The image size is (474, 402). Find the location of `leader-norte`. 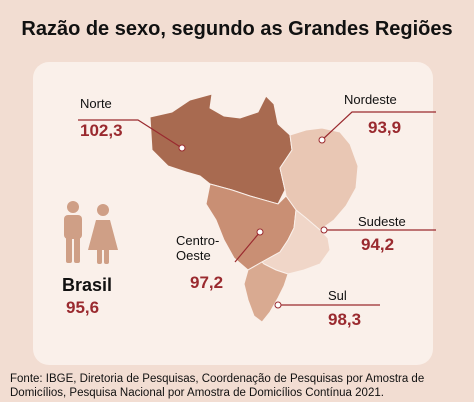

leader-norte is located at coordinates (130, 134).